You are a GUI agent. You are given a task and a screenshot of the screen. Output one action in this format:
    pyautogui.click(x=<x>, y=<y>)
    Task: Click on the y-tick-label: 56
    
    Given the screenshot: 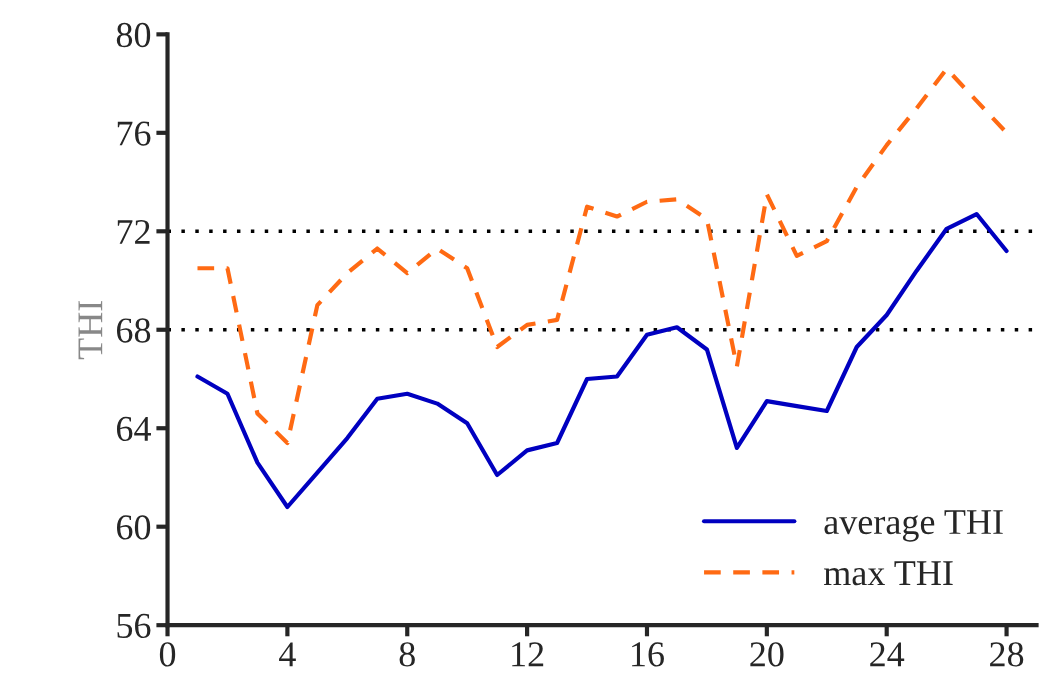 What is the action you would take?
    pyautogui.click(x=134, y=626)
    